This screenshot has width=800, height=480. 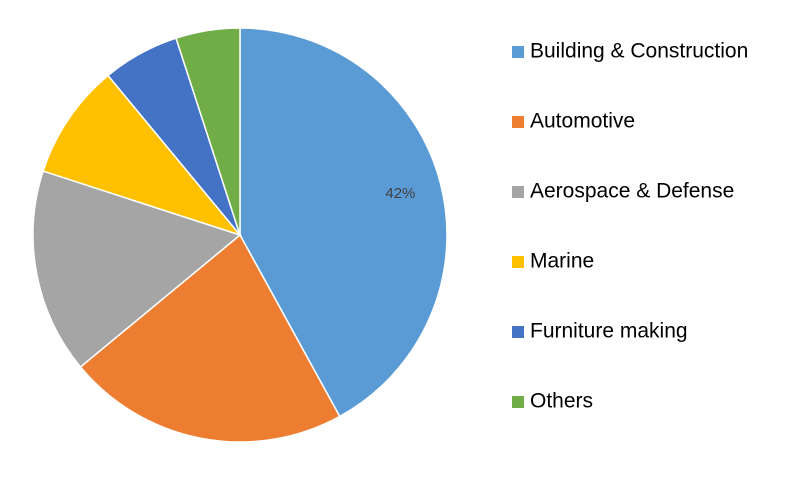 I want to click on legend-label: Building & Construction, so click(x=639, y=51).